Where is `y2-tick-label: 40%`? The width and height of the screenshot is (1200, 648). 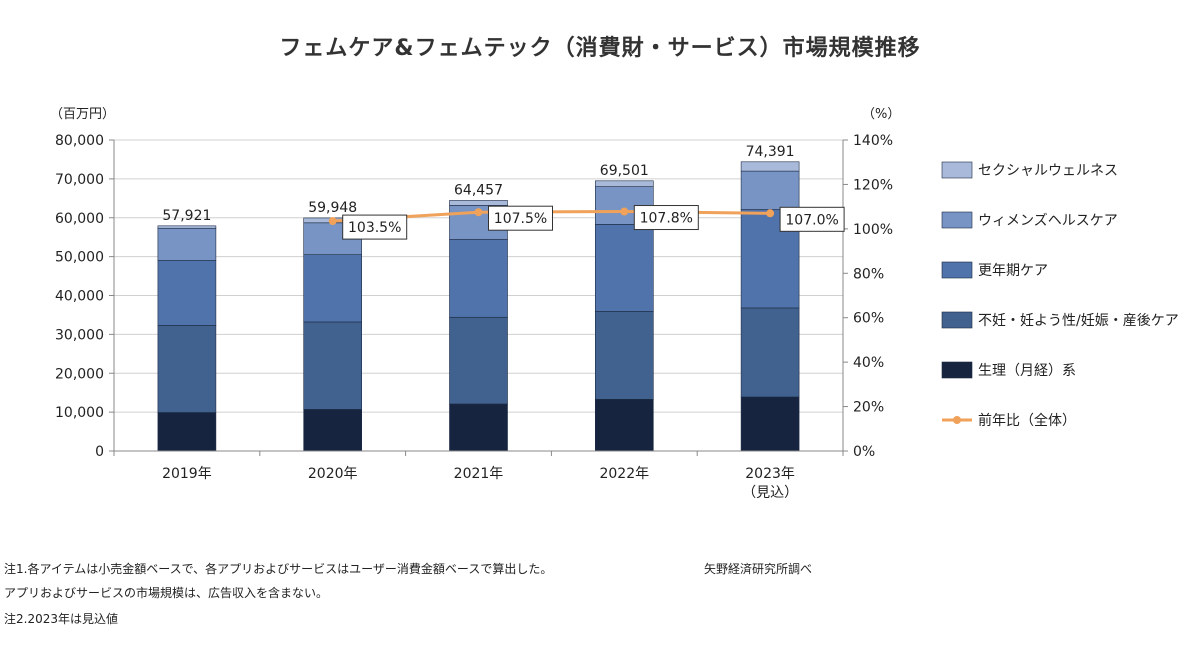
y2-tick-label: 40% is located at coordinates (868, 363).